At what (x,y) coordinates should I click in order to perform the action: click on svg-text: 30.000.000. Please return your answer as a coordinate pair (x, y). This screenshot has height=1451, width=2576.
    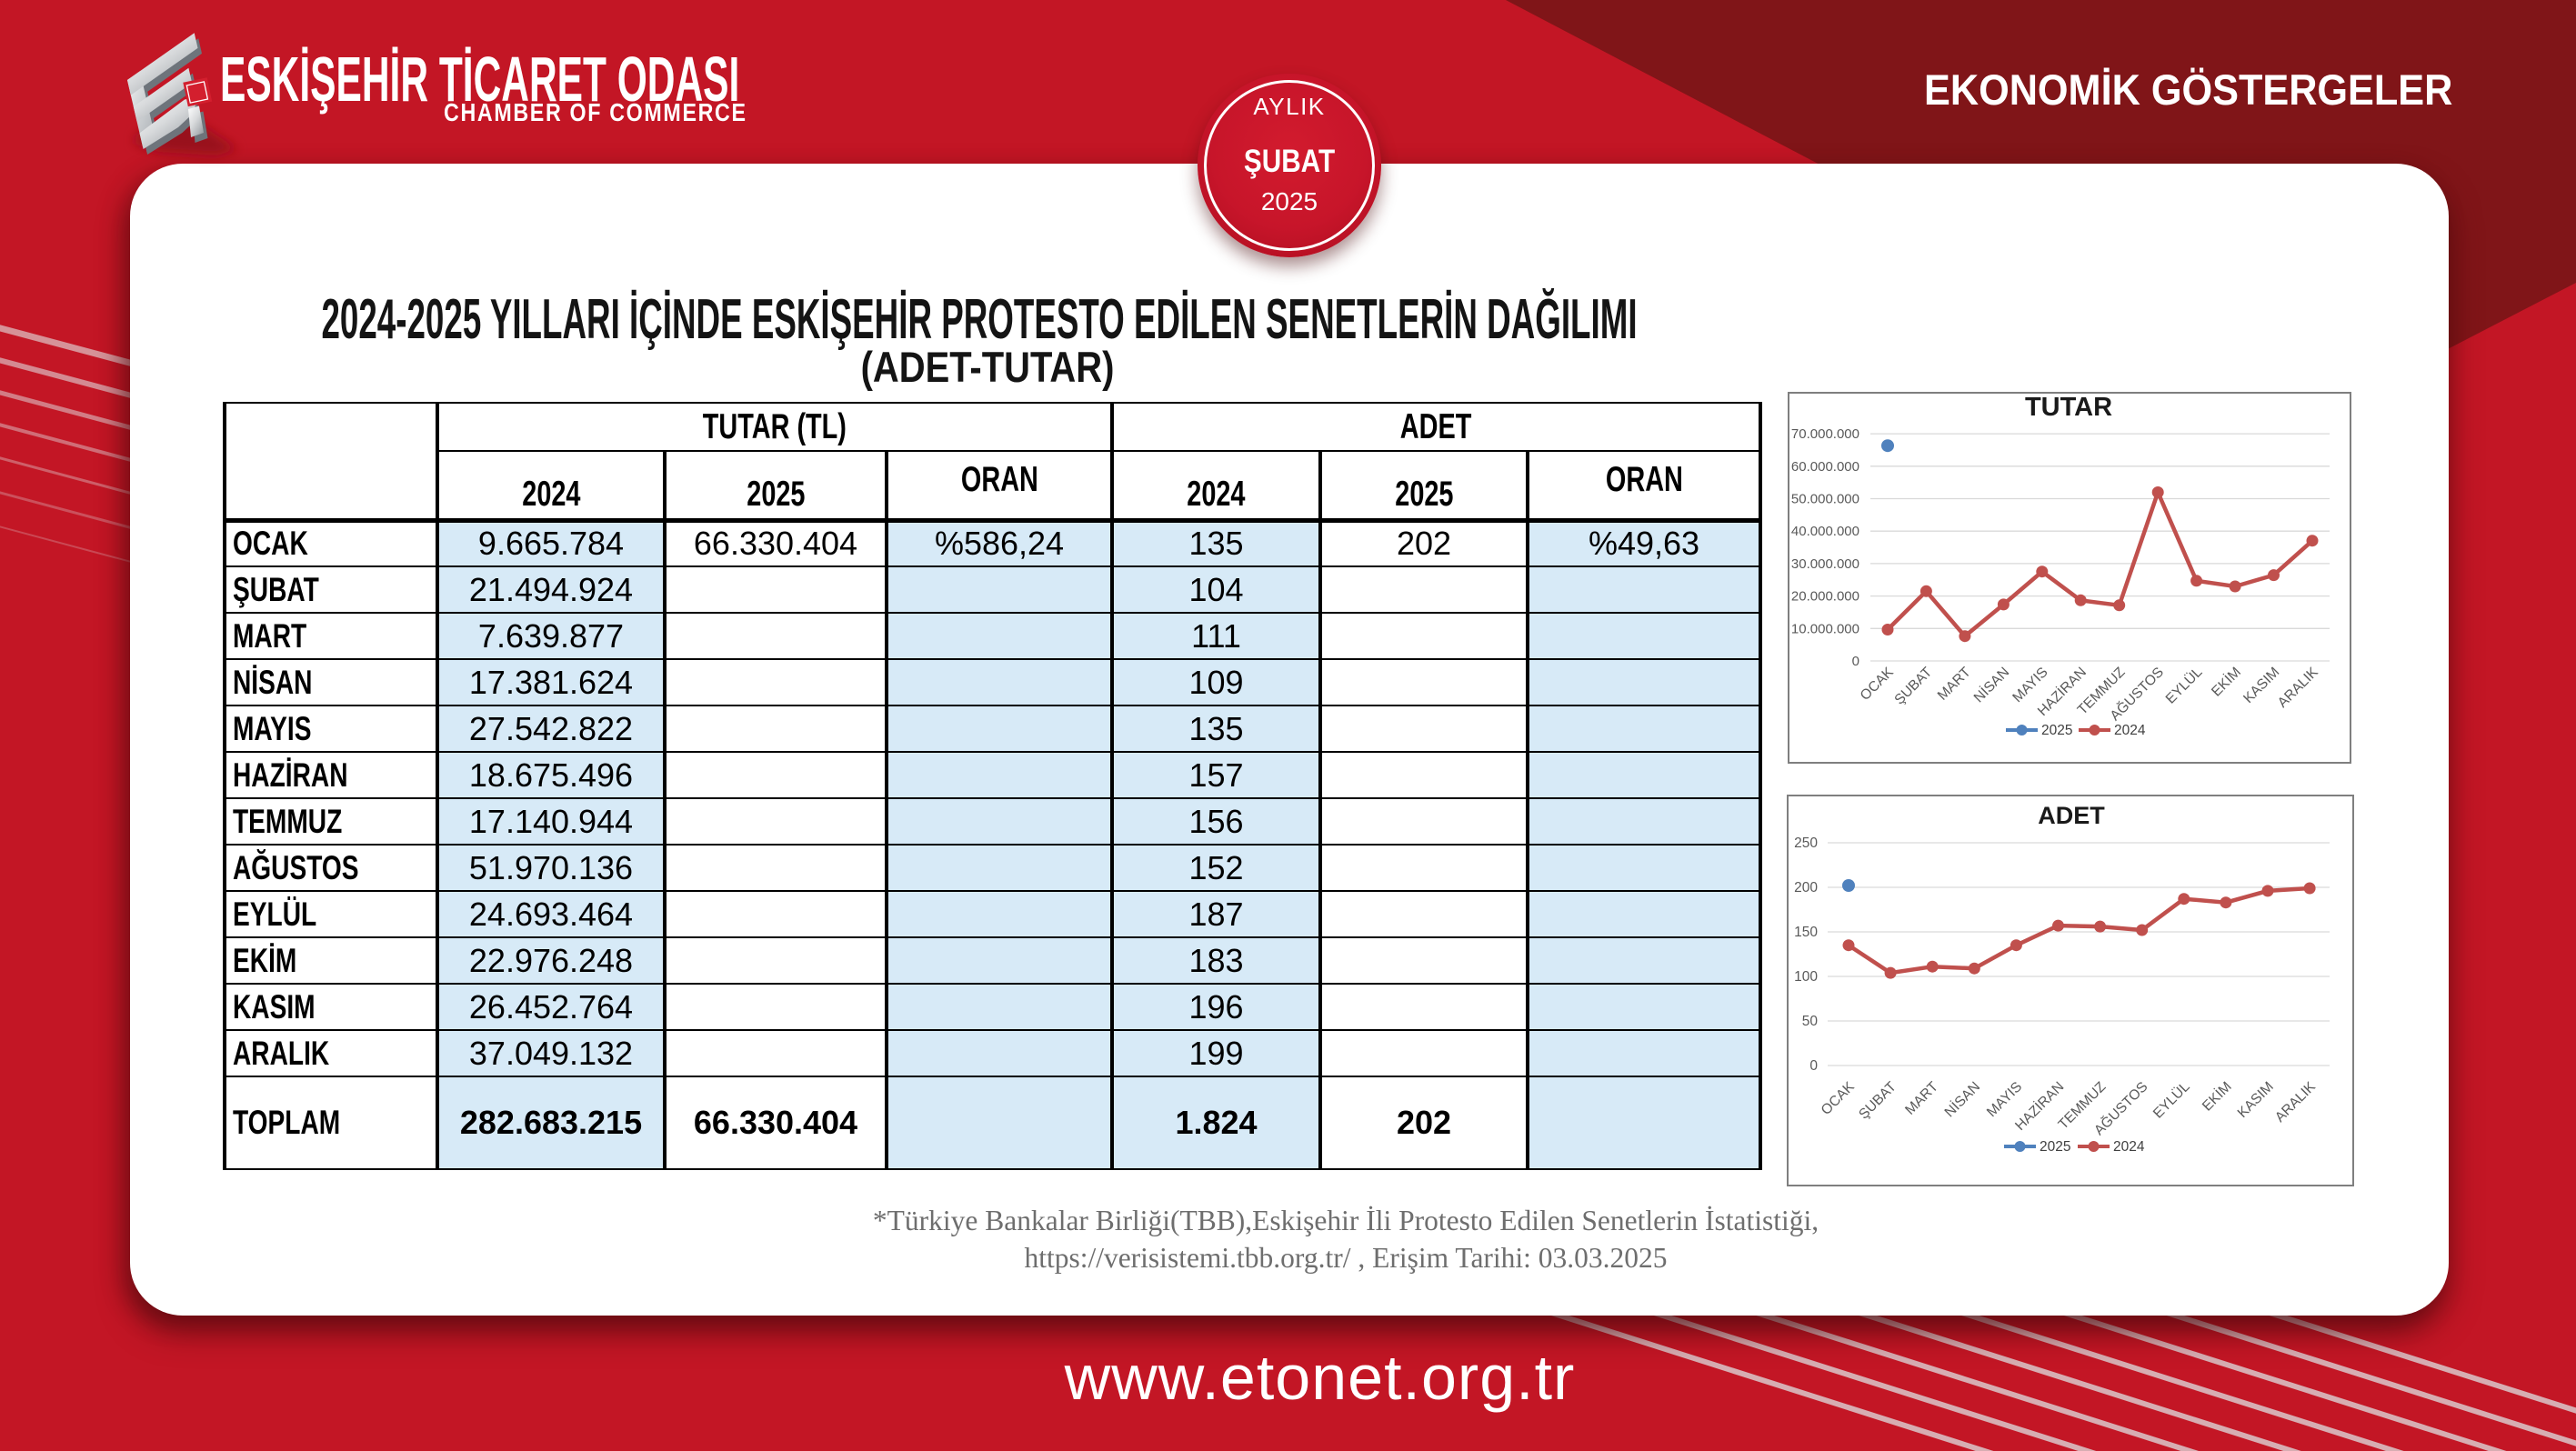
    Looking at the image, I should click on (1825, 564).